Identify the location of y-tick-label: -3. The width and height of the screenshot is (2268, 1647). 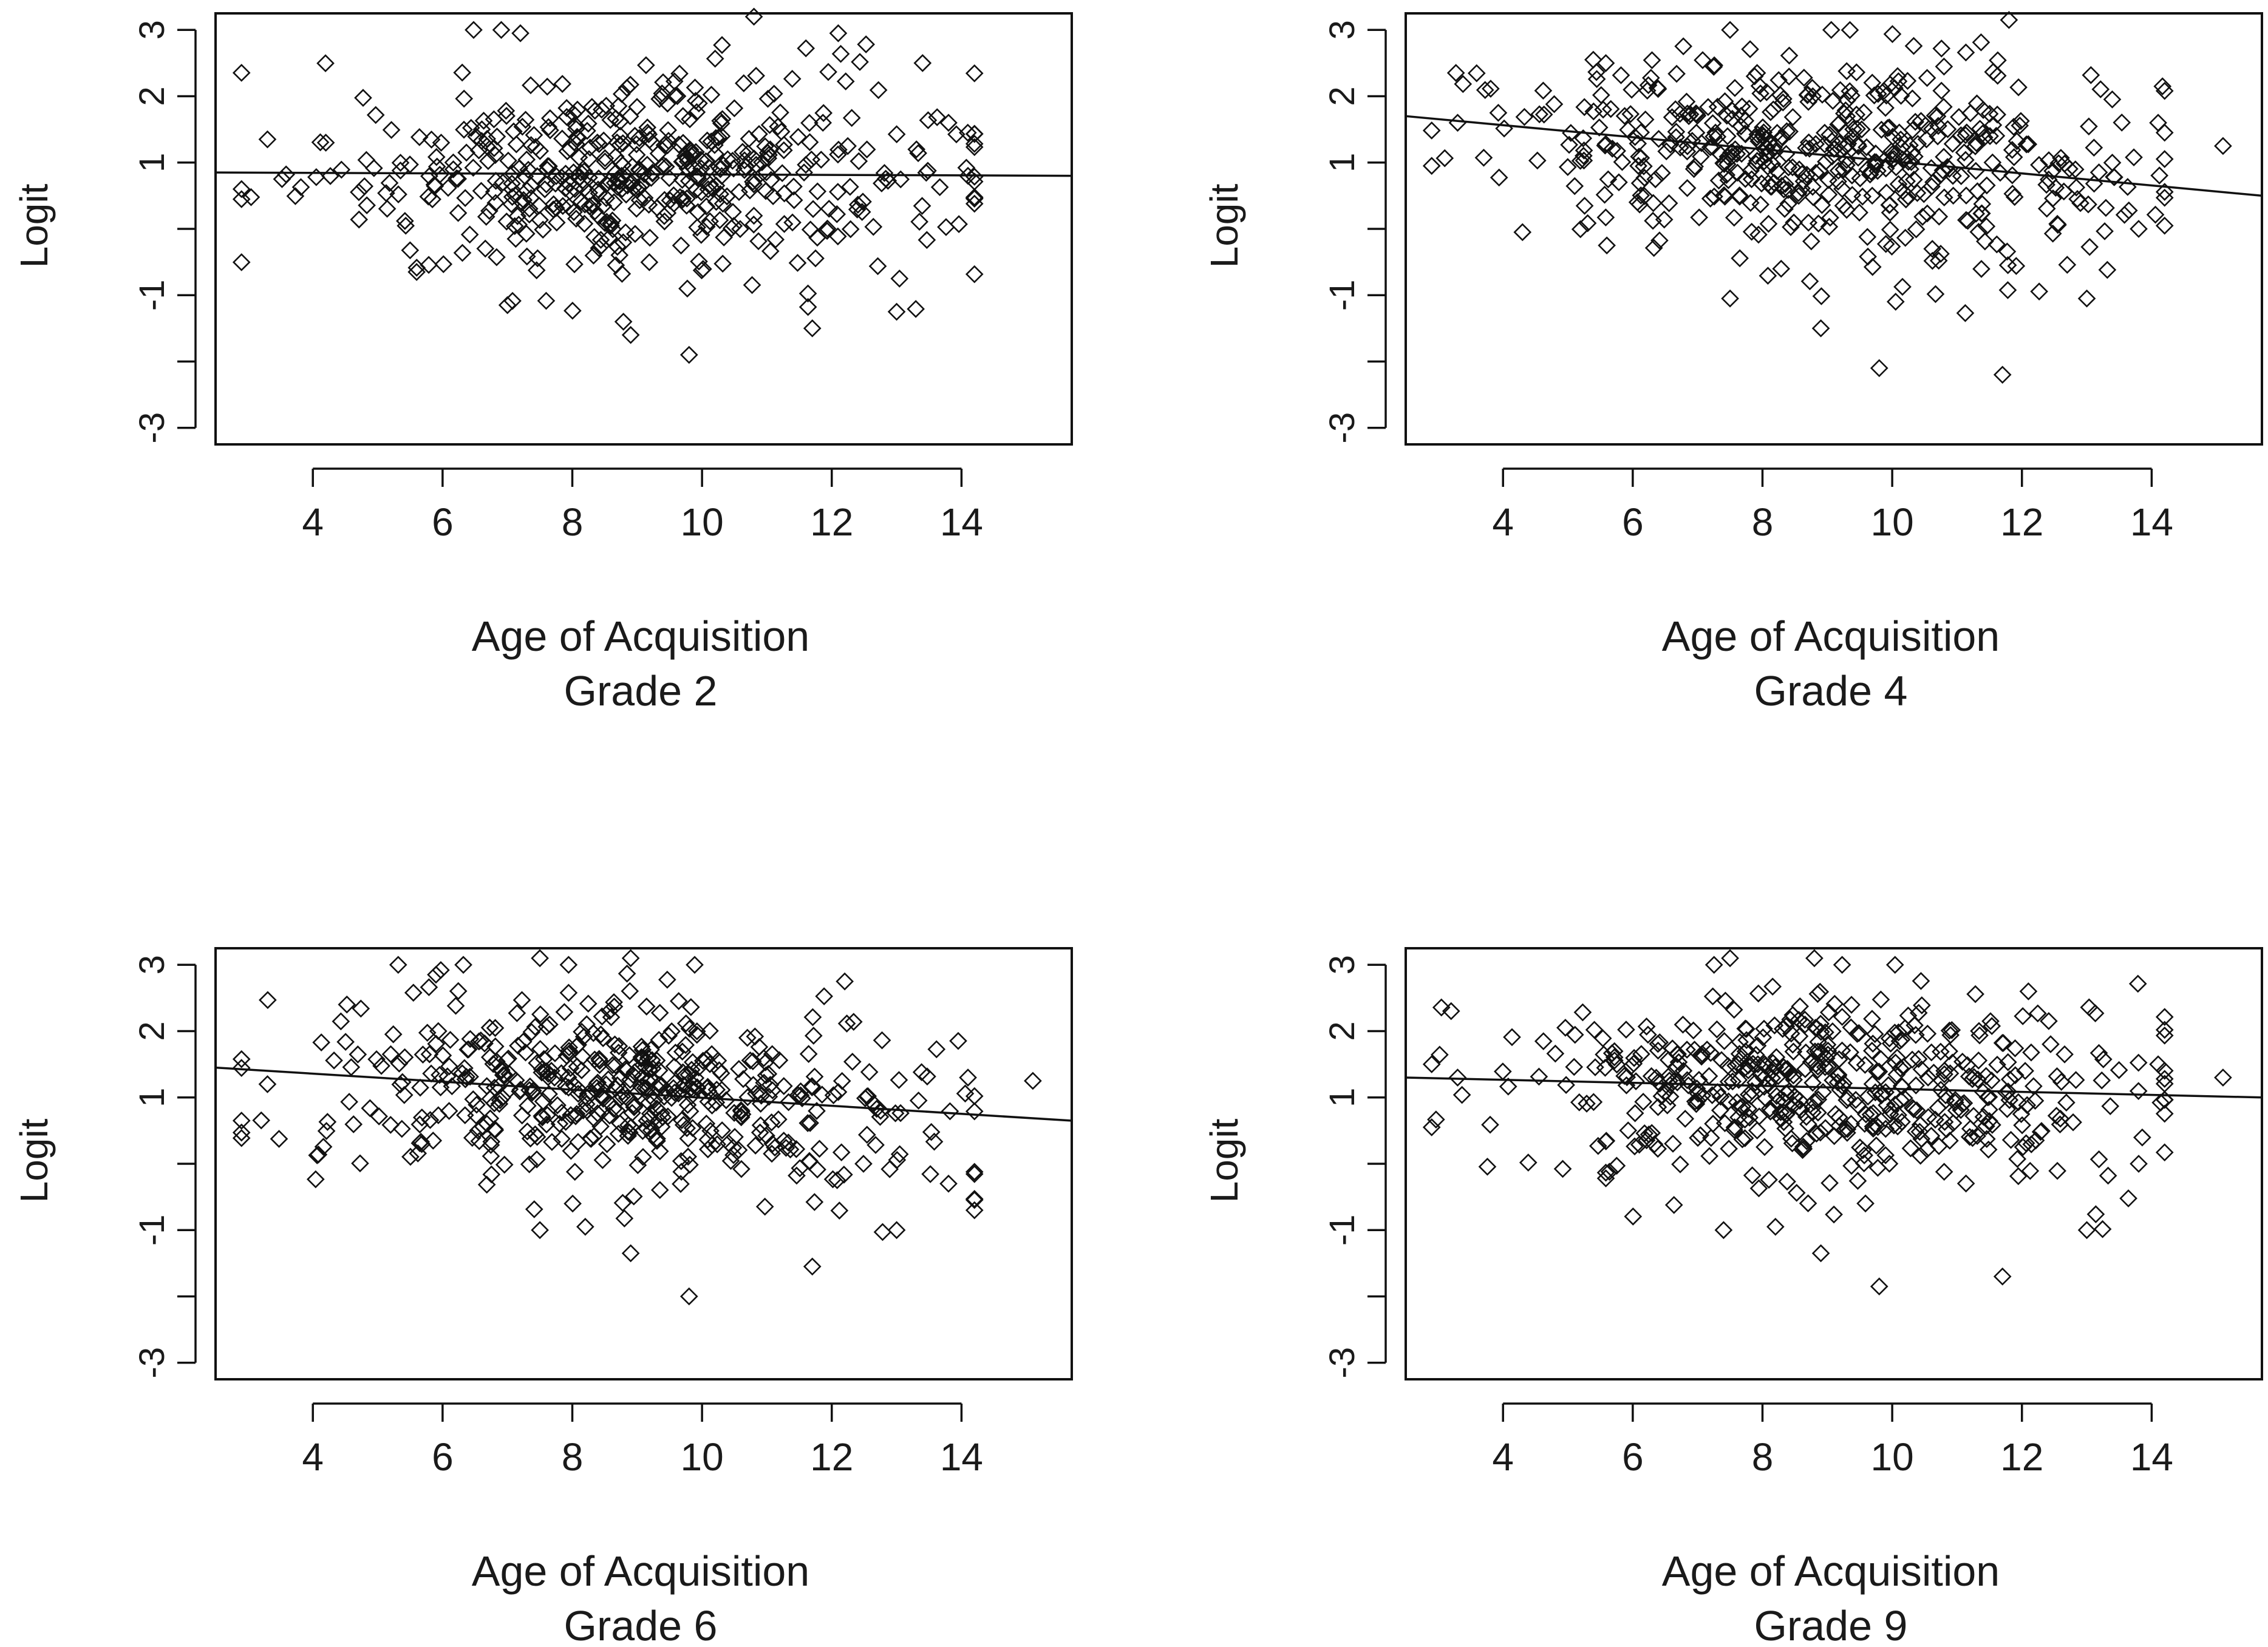
(152, 1363).